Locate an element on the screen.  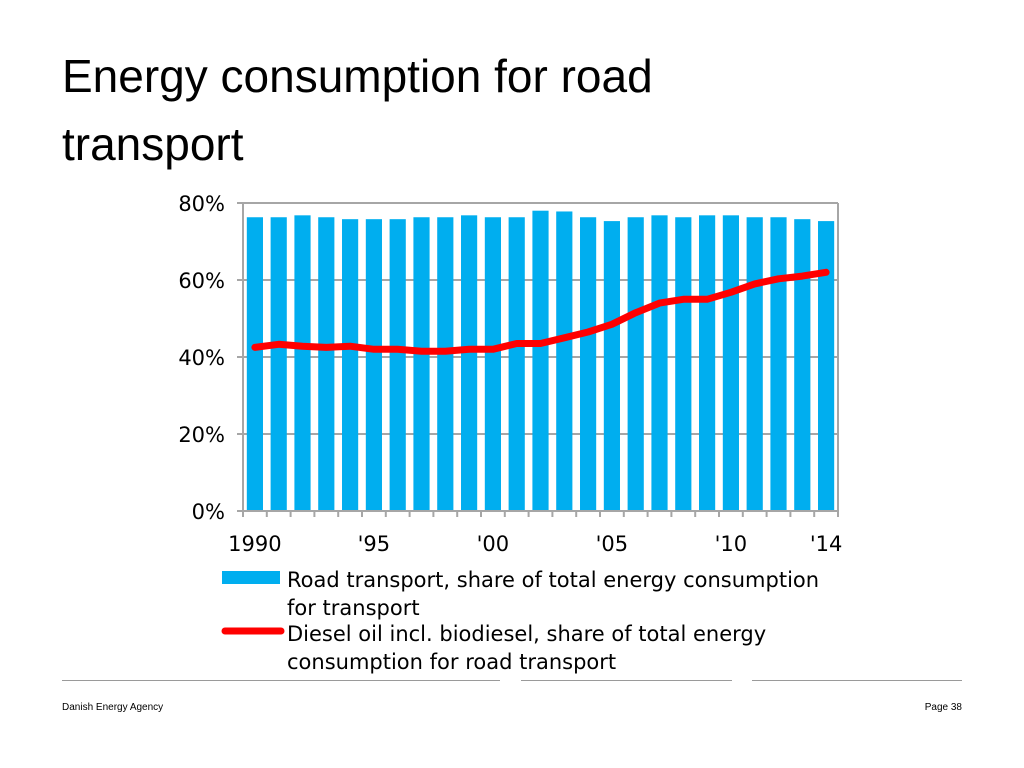
y-tick-label: 20% is located at coordinates (201, 435).